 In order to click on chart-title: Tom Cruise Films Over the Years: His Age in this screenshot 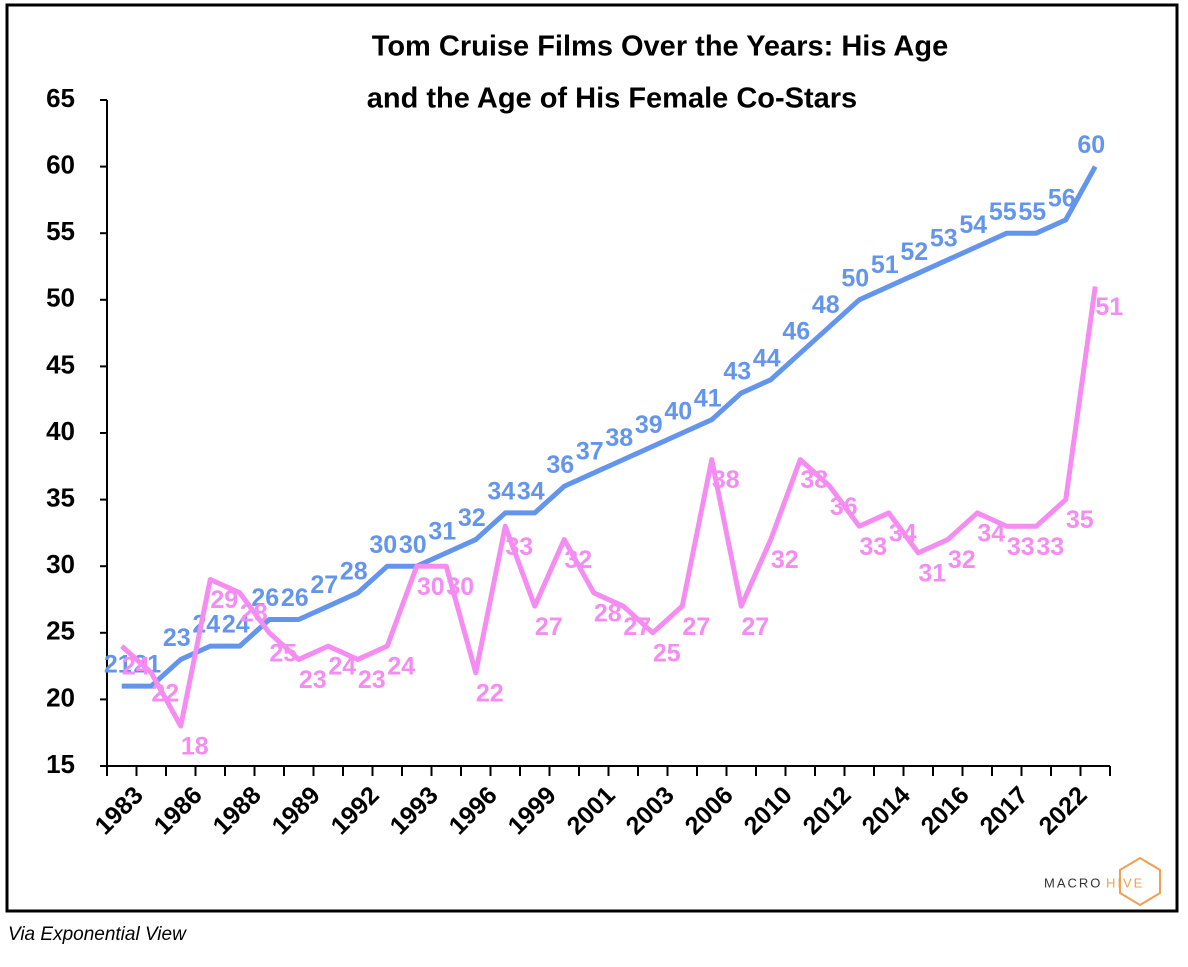, I will do `click(660, 47)`.